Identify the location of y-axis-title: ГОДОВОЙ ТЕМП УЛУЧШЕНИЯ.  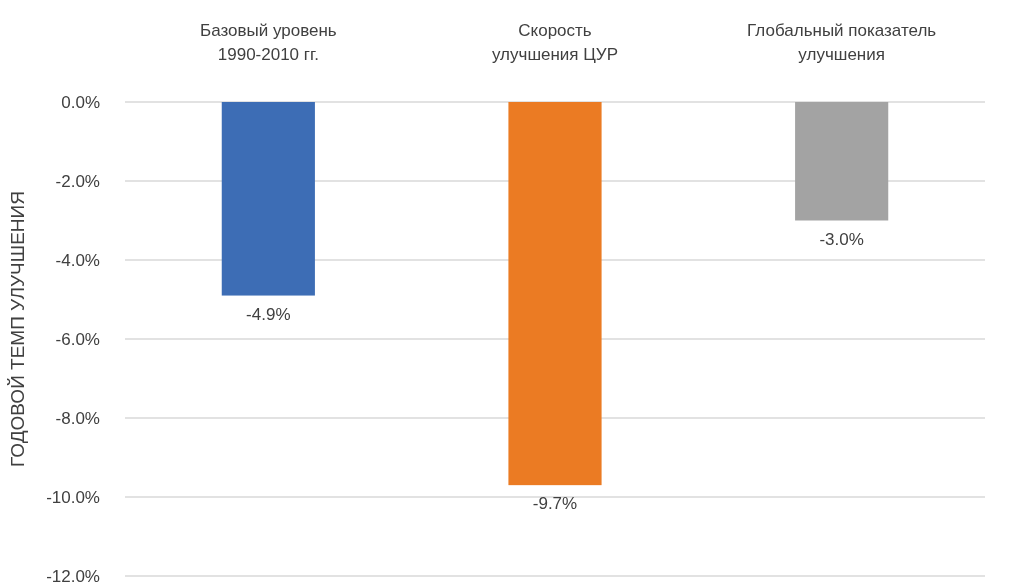
(17, 329).